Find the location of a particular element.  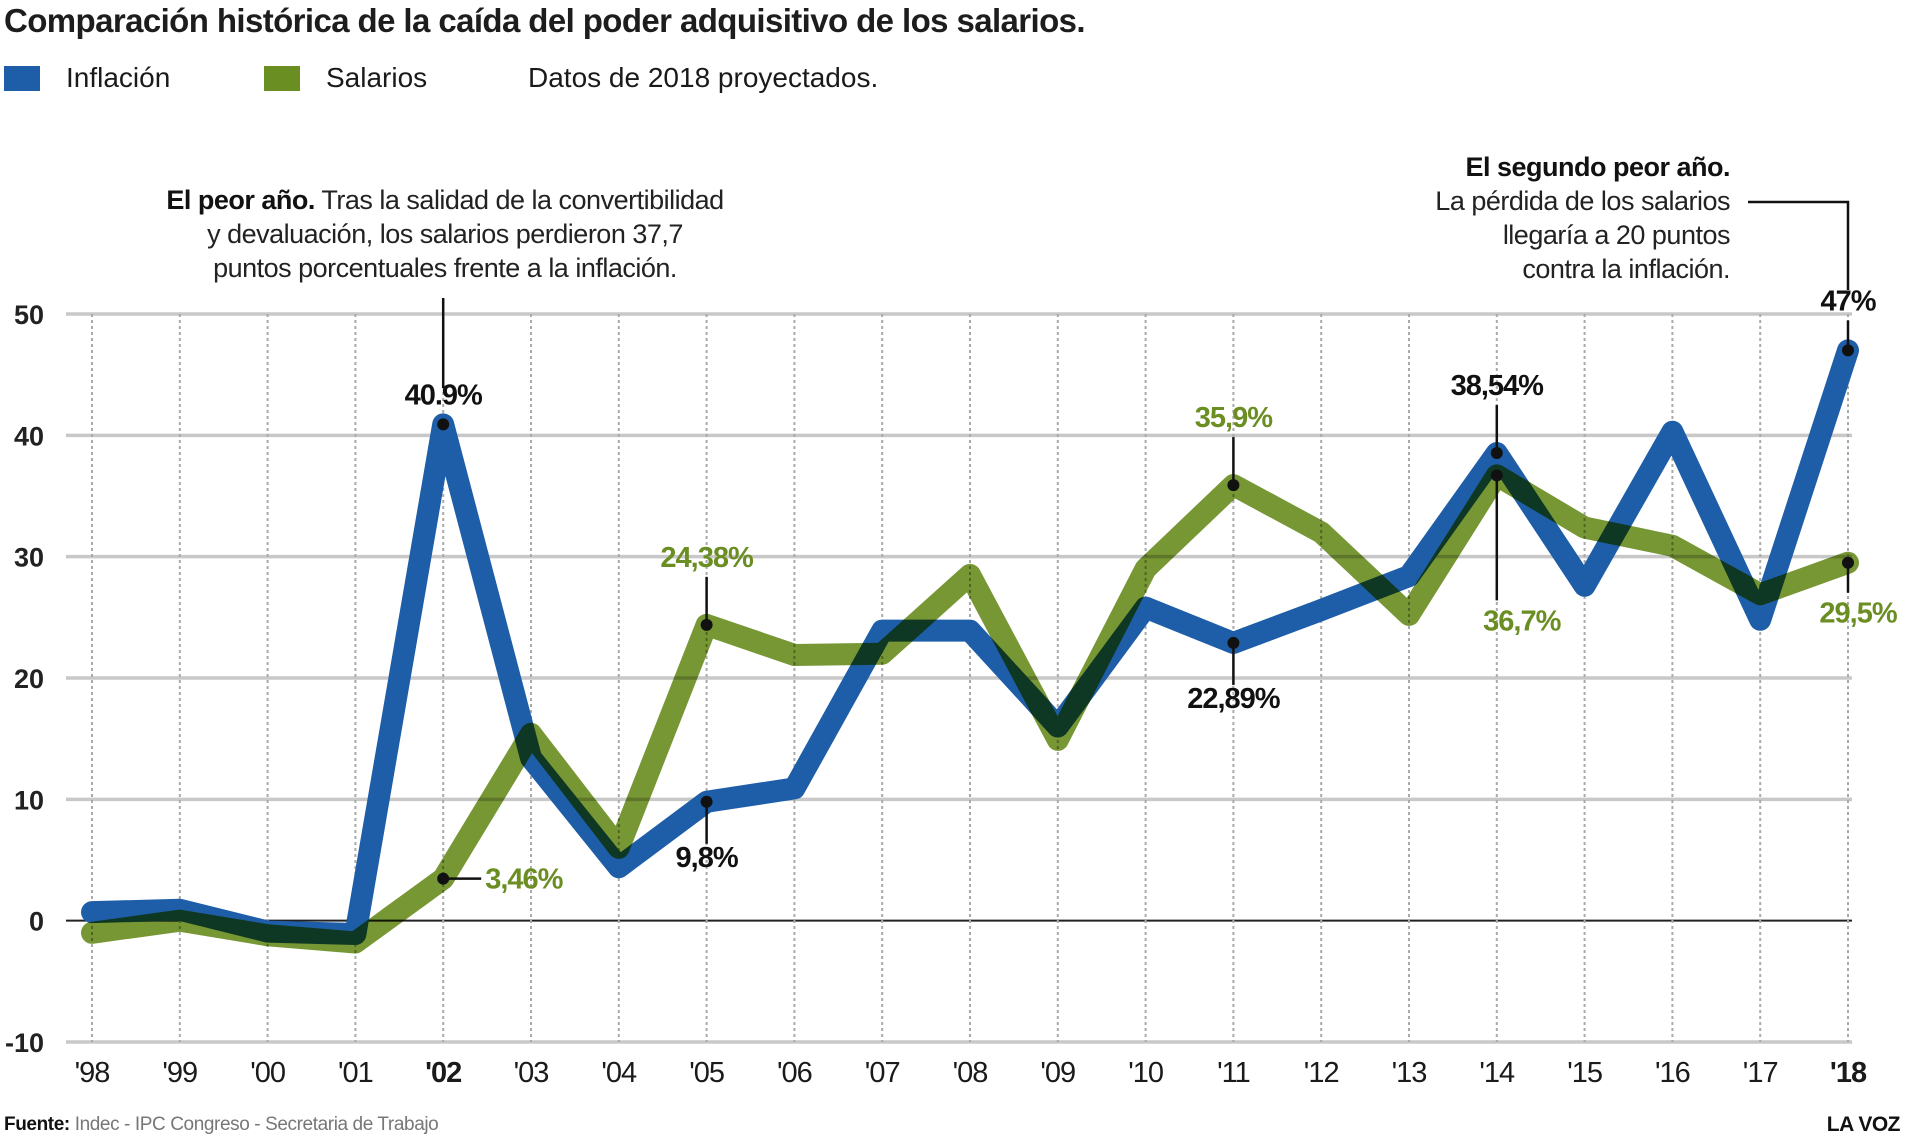

y-tick-label: 50 is located at coordinates (29, 315).